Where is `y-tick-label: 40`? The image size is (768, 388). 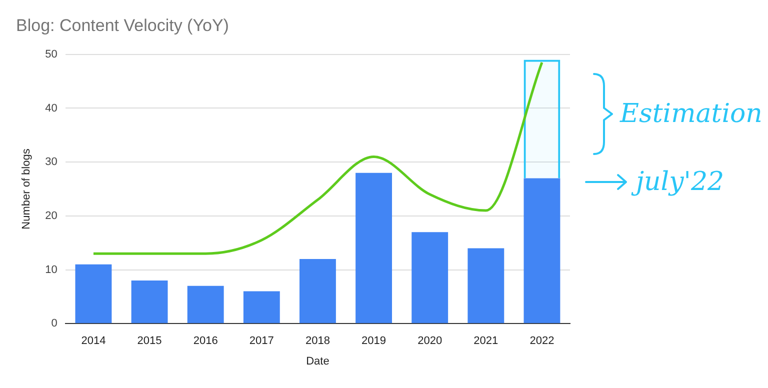 y-tick-label: 40 is located at coordinates (51, 108).